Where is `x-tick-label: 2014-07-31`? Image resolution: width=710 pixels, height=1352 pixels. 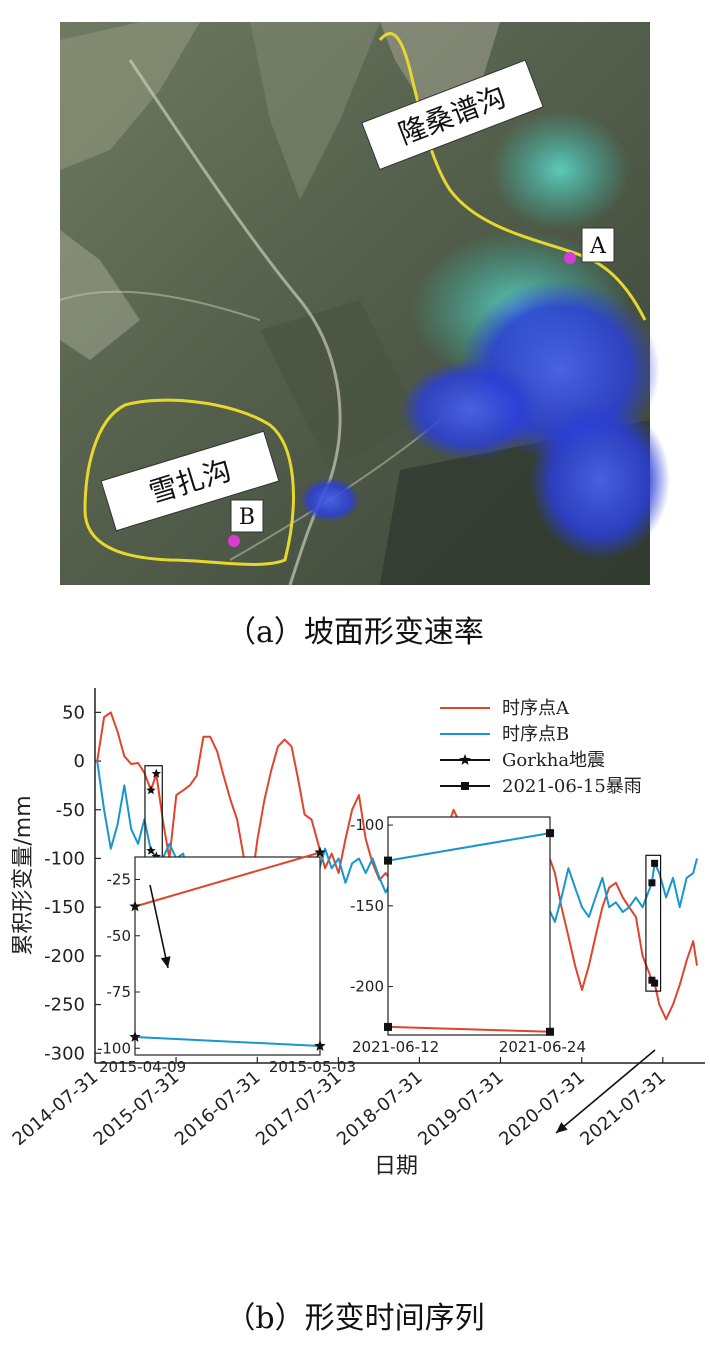
x-tick-label: 2014-07-31 is located at coordinates (56, 1108).